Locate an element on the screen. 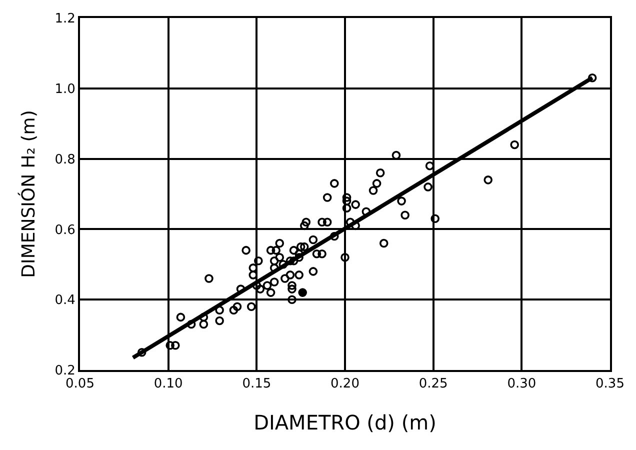 Image resolution: width=636 pixels, height=450 pixels. y-tick-label: 0.2 is located at coordinates (65, 371).